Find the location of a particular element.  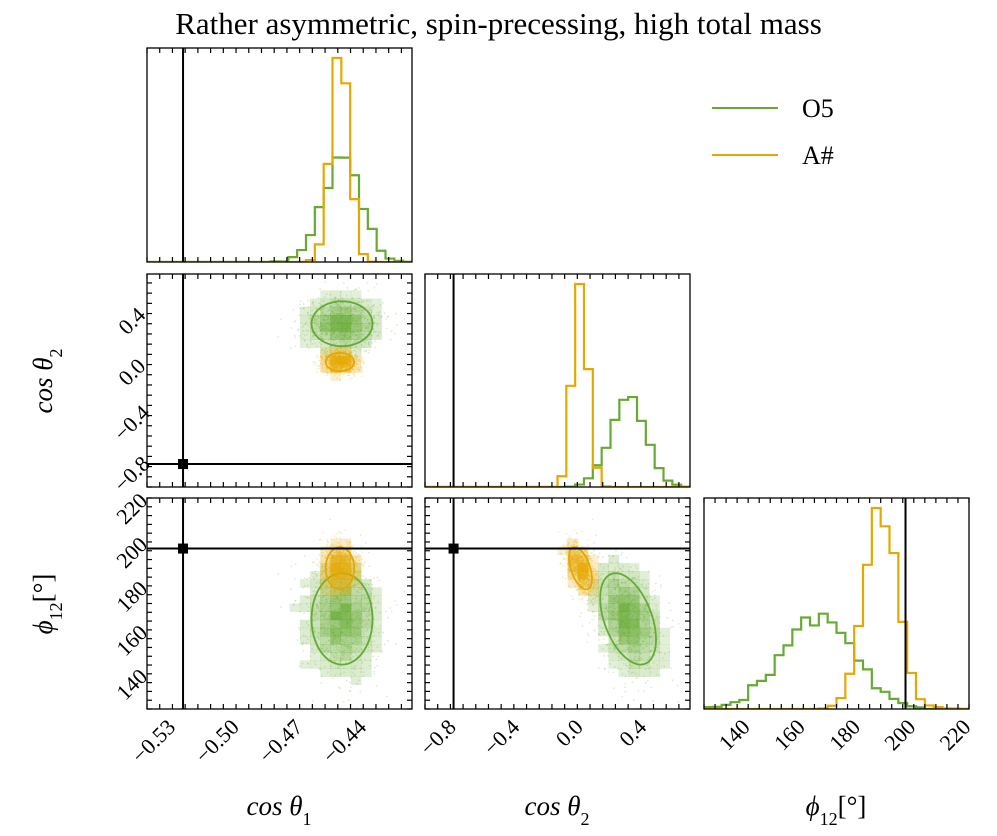

histogram-A#-cos_theta1 is located at coordinates (279, 159).